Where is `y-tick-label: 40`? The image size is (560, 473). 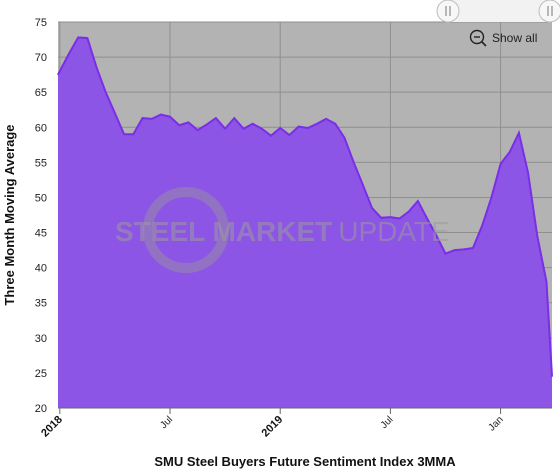 y-tick-label: 40 is located at coordinates (41, 269).